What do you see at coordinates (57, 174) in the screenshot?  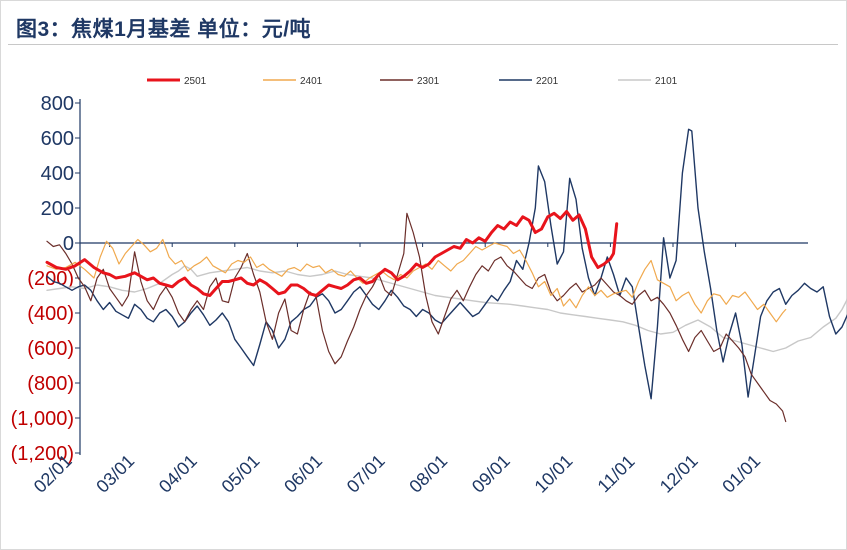 I see `y-tick-label: 400` at bounding box center [57, 174].